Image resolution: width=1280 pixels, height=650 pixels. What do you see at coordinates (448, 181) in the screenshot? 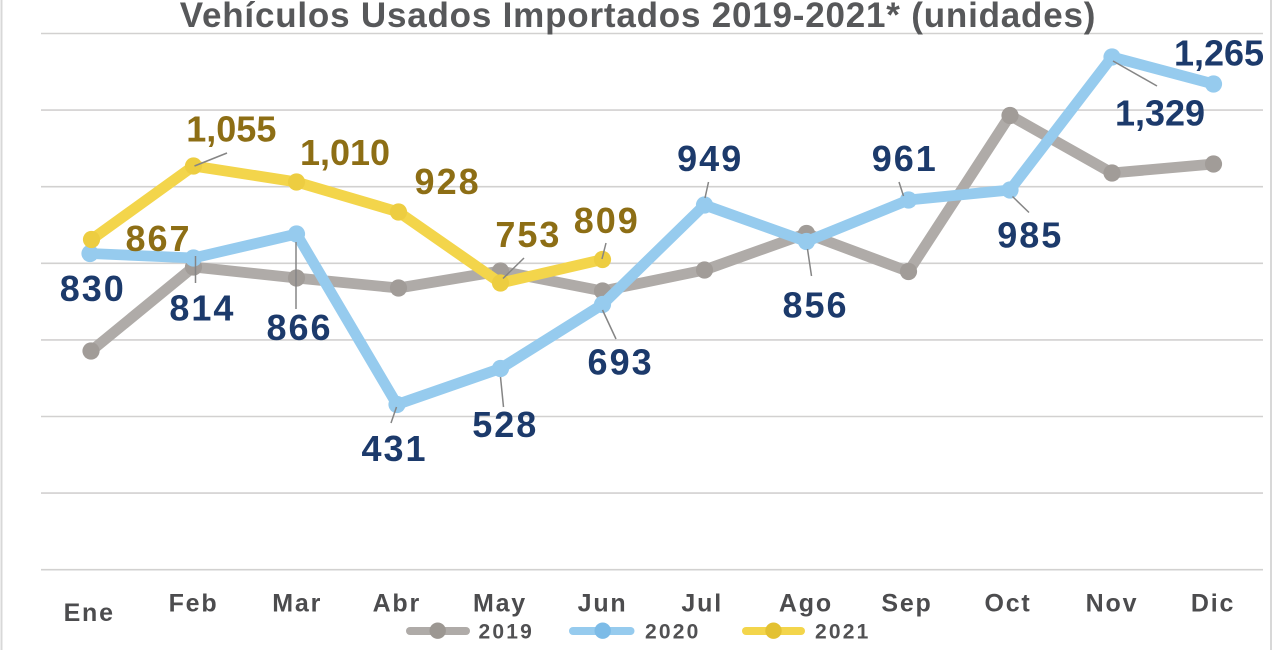
I see `svg-text: 928` at bounding box center [448, 181].